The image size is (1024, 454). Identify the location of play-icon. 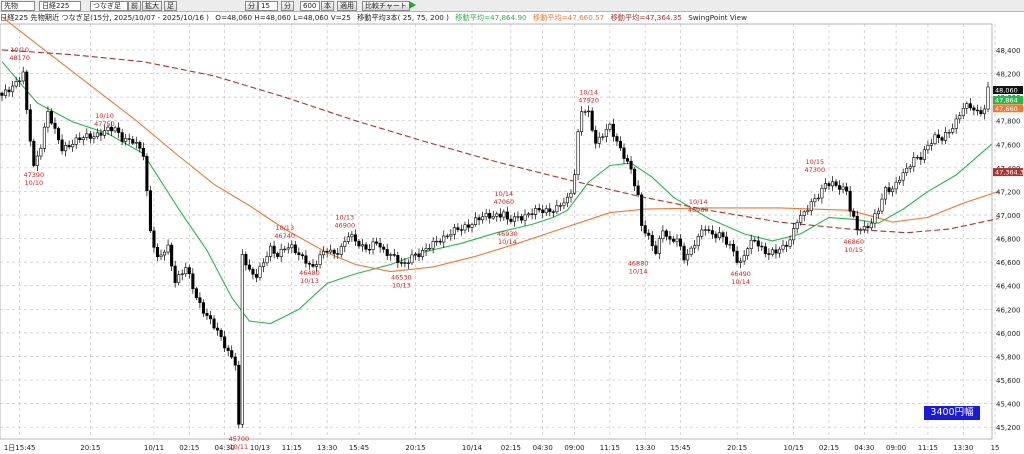
(412, 5).